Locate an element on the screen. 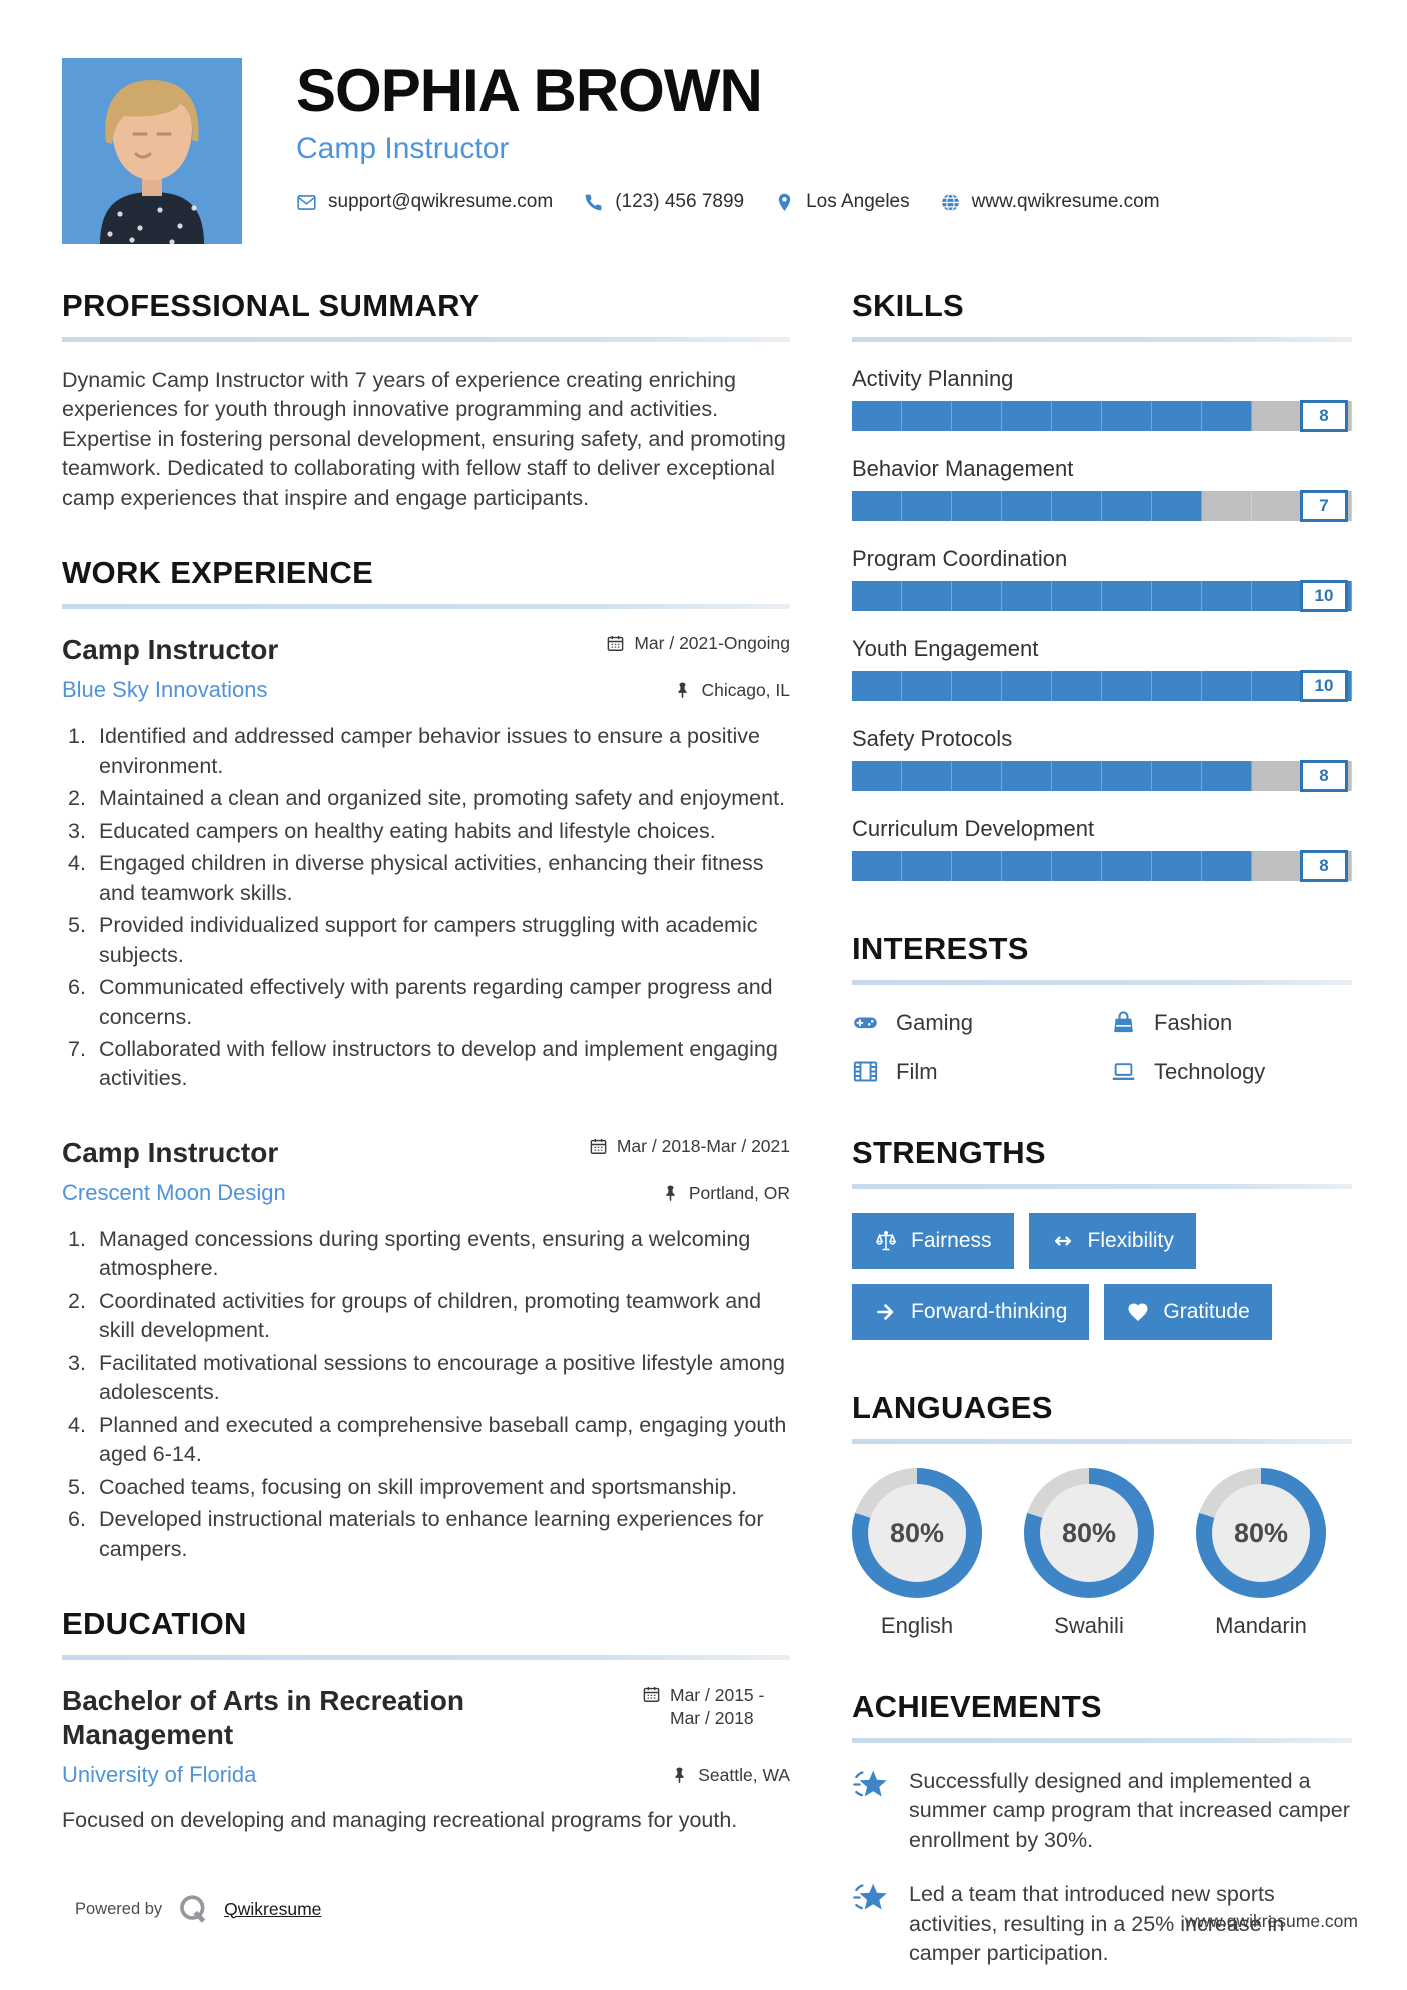 The height and width of the screenshot is (1990, 1407). map-pin-icon is located at coordinates (784, 202).